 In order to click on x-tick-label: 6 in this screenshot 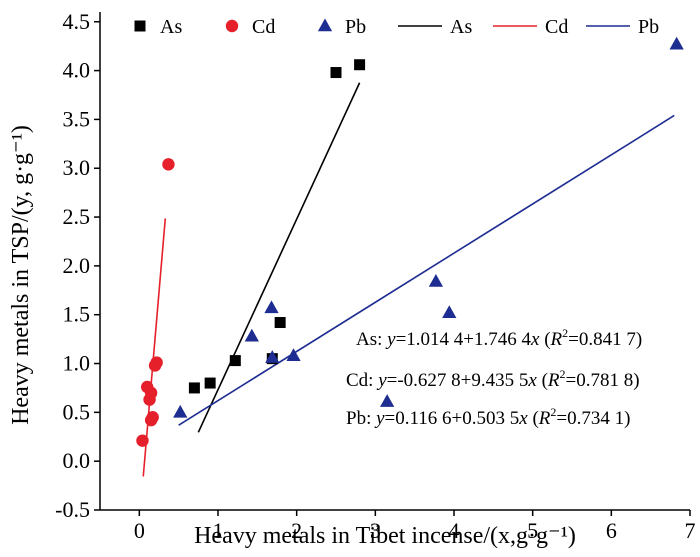, I will do `click(611, 530)`.